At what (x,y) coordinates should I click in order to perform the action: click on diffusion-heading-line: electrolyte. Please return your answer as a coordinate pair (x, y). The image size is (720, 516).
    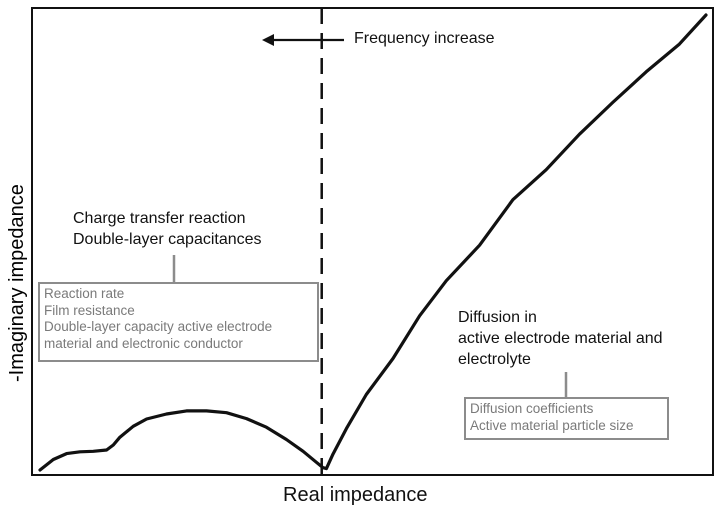
    Looking at the image, I should click on (494, 359).